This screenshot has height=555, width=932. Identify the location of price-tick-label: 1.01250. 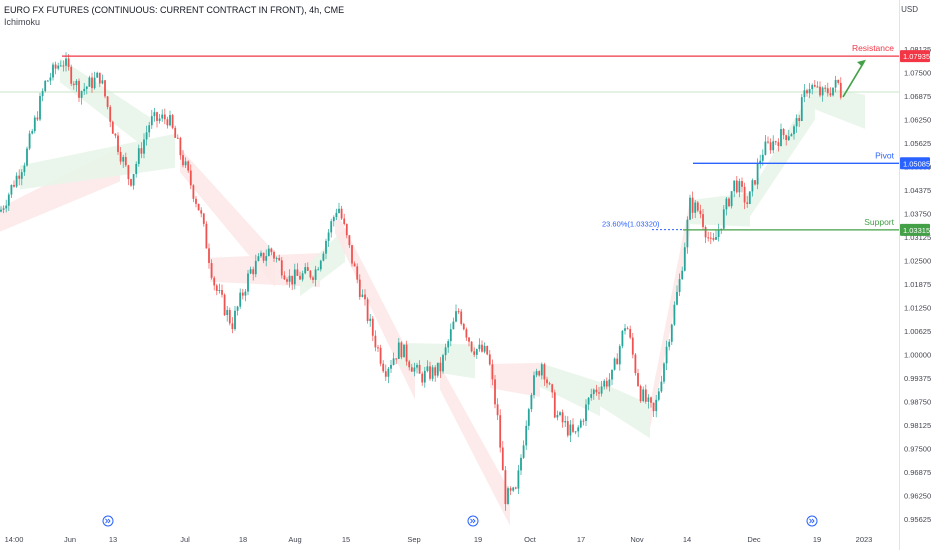
(917, 308).